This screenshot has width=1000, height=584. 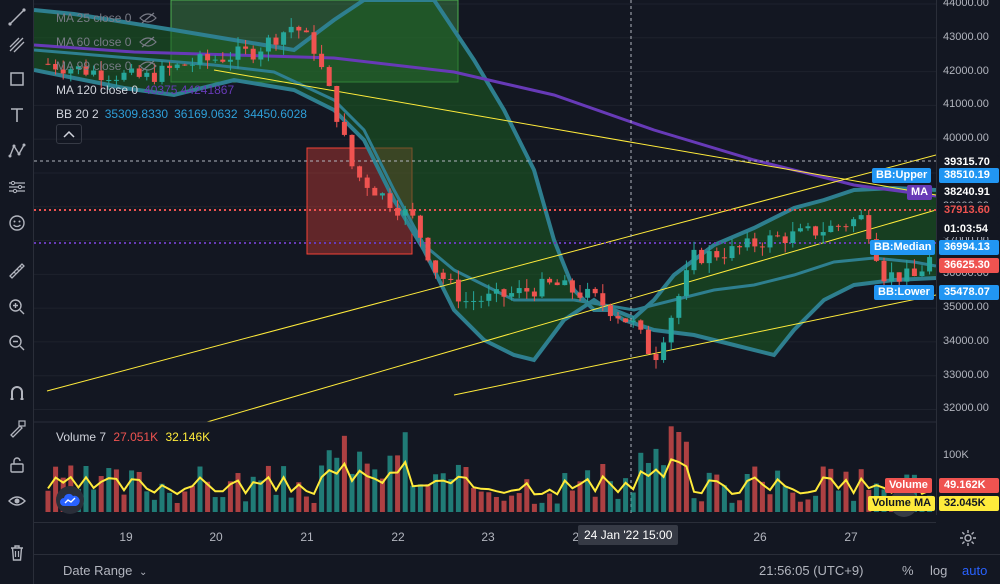 I want to click on ma25-title: MA 25 close 0, so click(x=94, y=18).